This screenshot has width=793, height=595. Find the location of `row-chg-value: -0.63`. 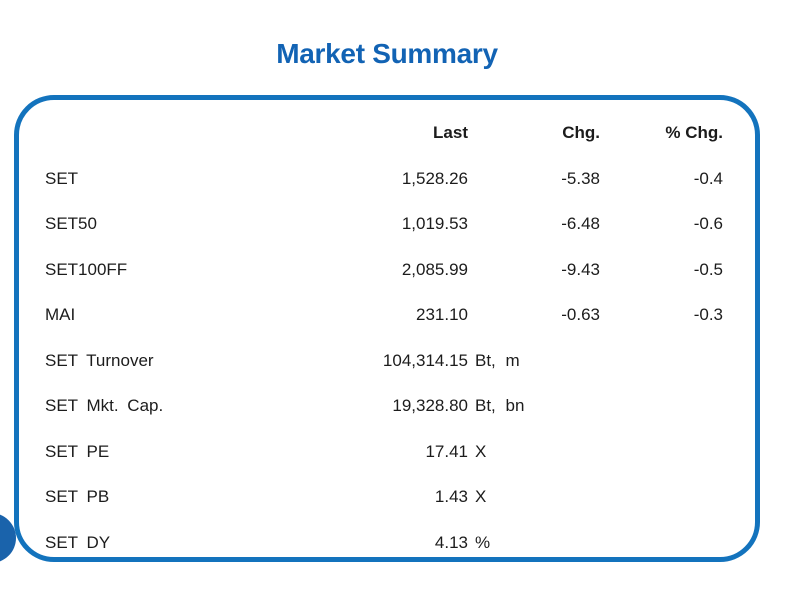

row-chg-value: -0.63 is located at coordinates (580, 315).